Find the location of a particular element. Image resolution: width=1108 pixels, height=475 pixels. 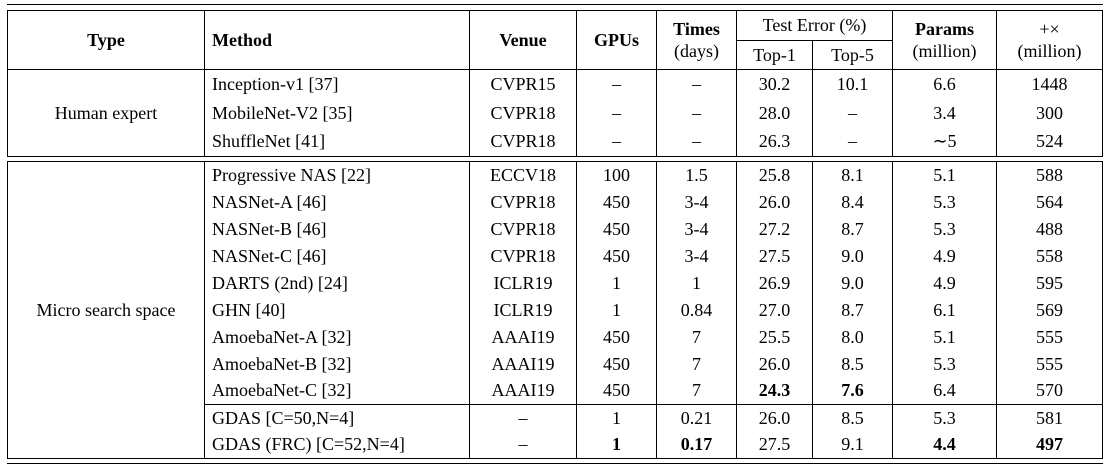

cell-times: 0.21 is located at coordinates (696, 418).